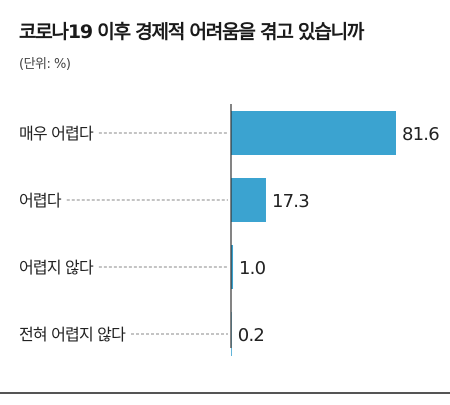  What do you see at coordinates (251, 335) in the screenshot?
I see `value-label: 0.2` at bounding box center [251, 335].